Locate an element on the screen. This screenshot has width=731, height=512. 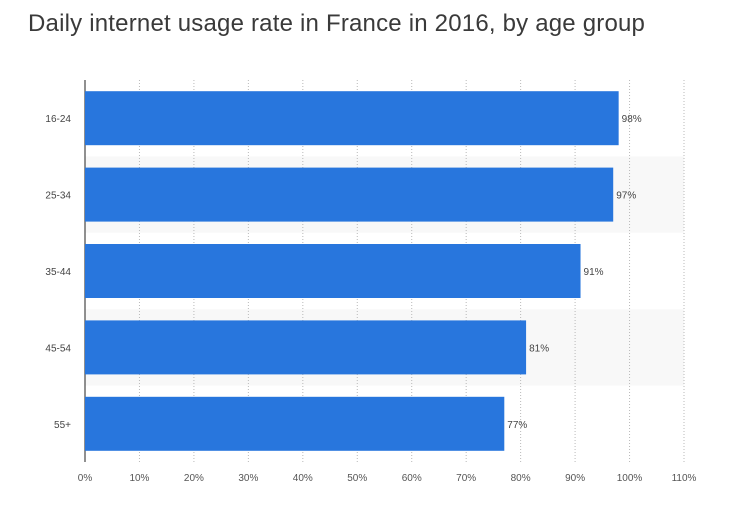
bar-data-label: 98% is located at coordinates (632, 119).